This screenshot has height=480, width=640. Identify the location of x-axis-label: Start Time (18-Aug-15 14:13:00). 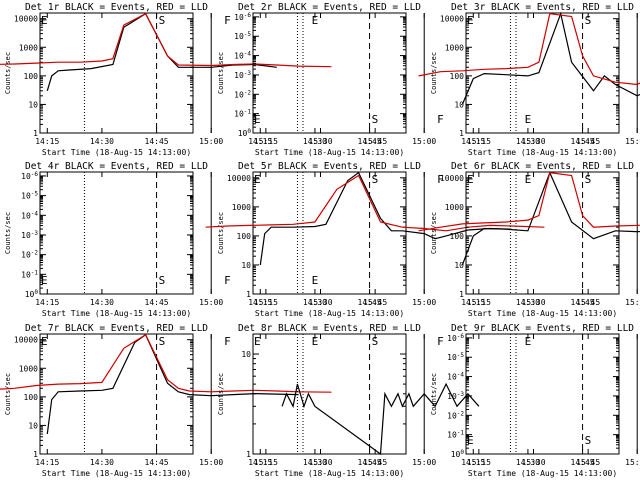
(542, 473).